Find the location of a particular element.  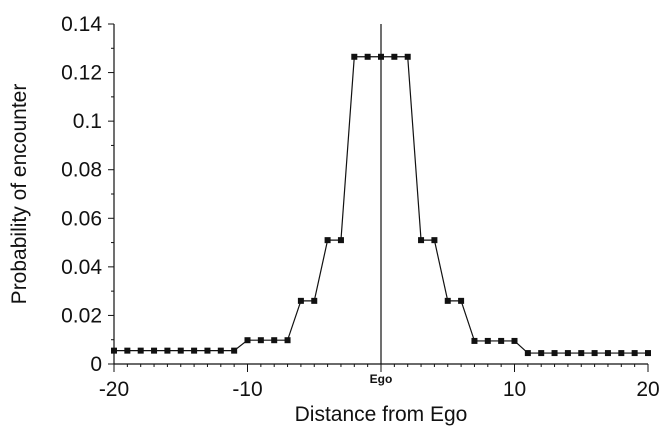

x-tick-label: -20 is located at coordinates (114, 389).